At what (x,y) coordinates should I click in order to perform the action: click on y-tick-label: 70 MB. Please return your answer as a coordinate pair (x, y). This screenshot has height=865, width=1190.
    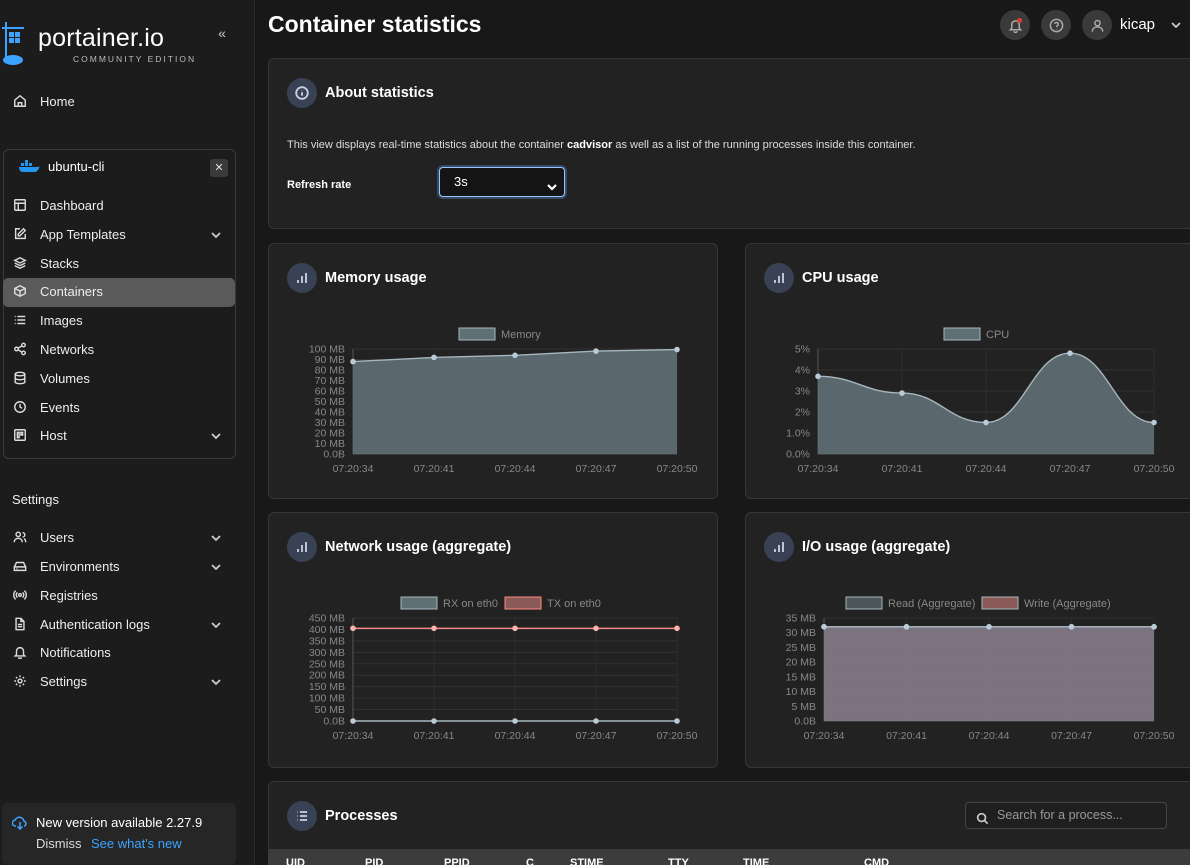
    Looking at the image, I should click on (330, 381).